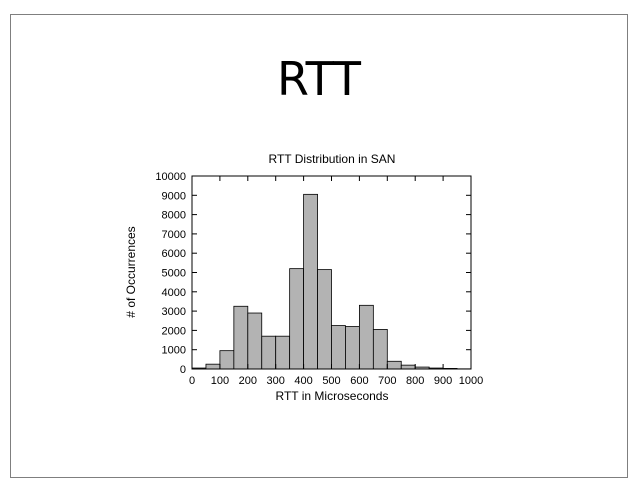  I want to click on x-tick-label: 0, so click(192, 381).